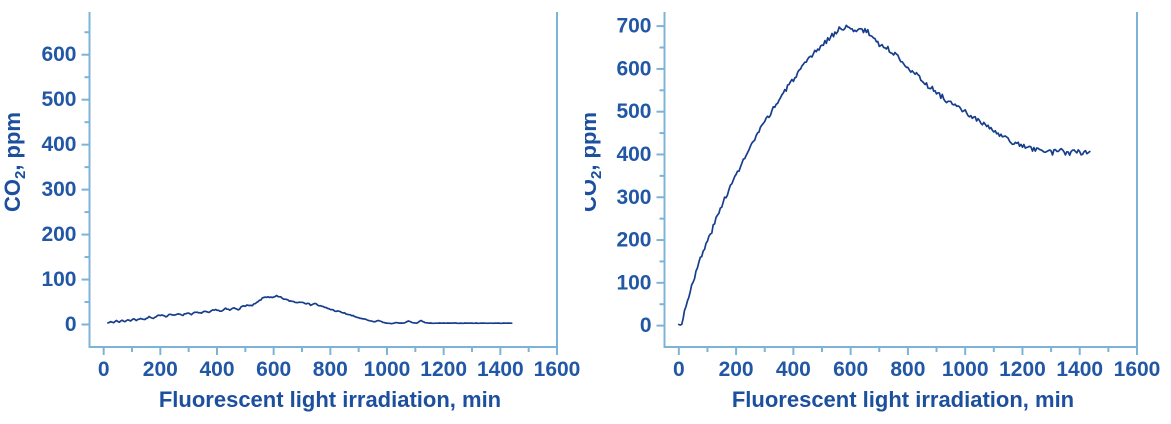 This screenshot has width=1171, height=424. Describe the element at coordinates (633, 26) in the screenshot. I see `y-tick-label: 700` at that location.